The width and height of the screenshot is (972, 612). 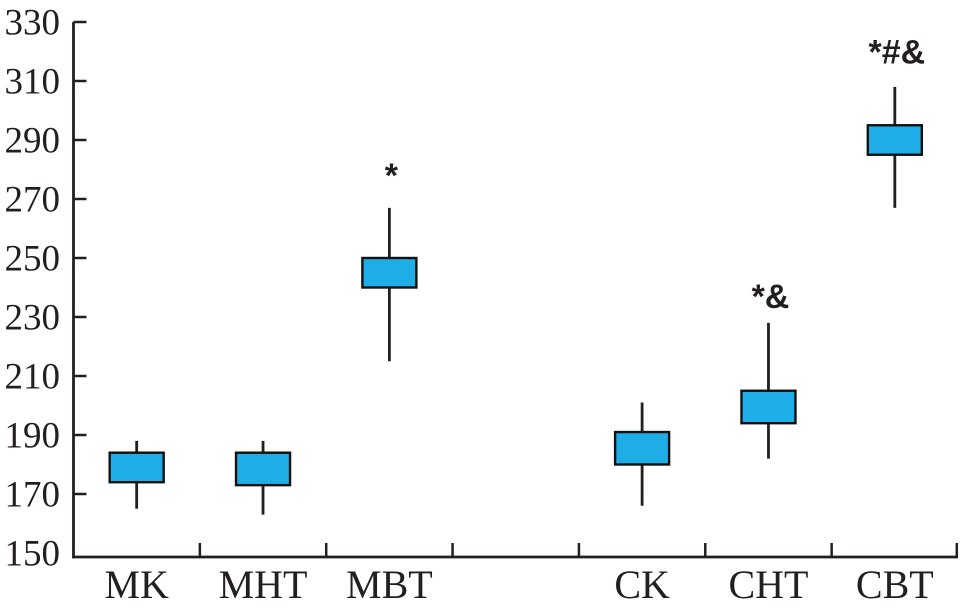 What do you see at coordinates (642, 584) in the screenshot?
I see `x-category-label: CK` at bounding box center [642, 584].